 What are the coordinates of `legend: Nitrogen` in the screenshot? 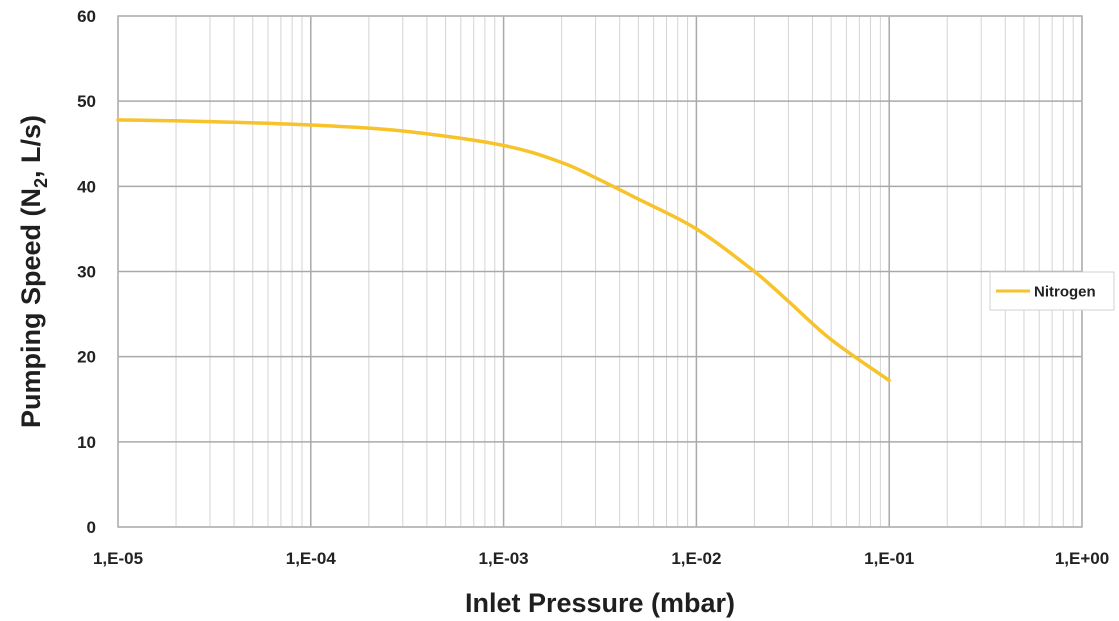 It's located at (1052, 291).